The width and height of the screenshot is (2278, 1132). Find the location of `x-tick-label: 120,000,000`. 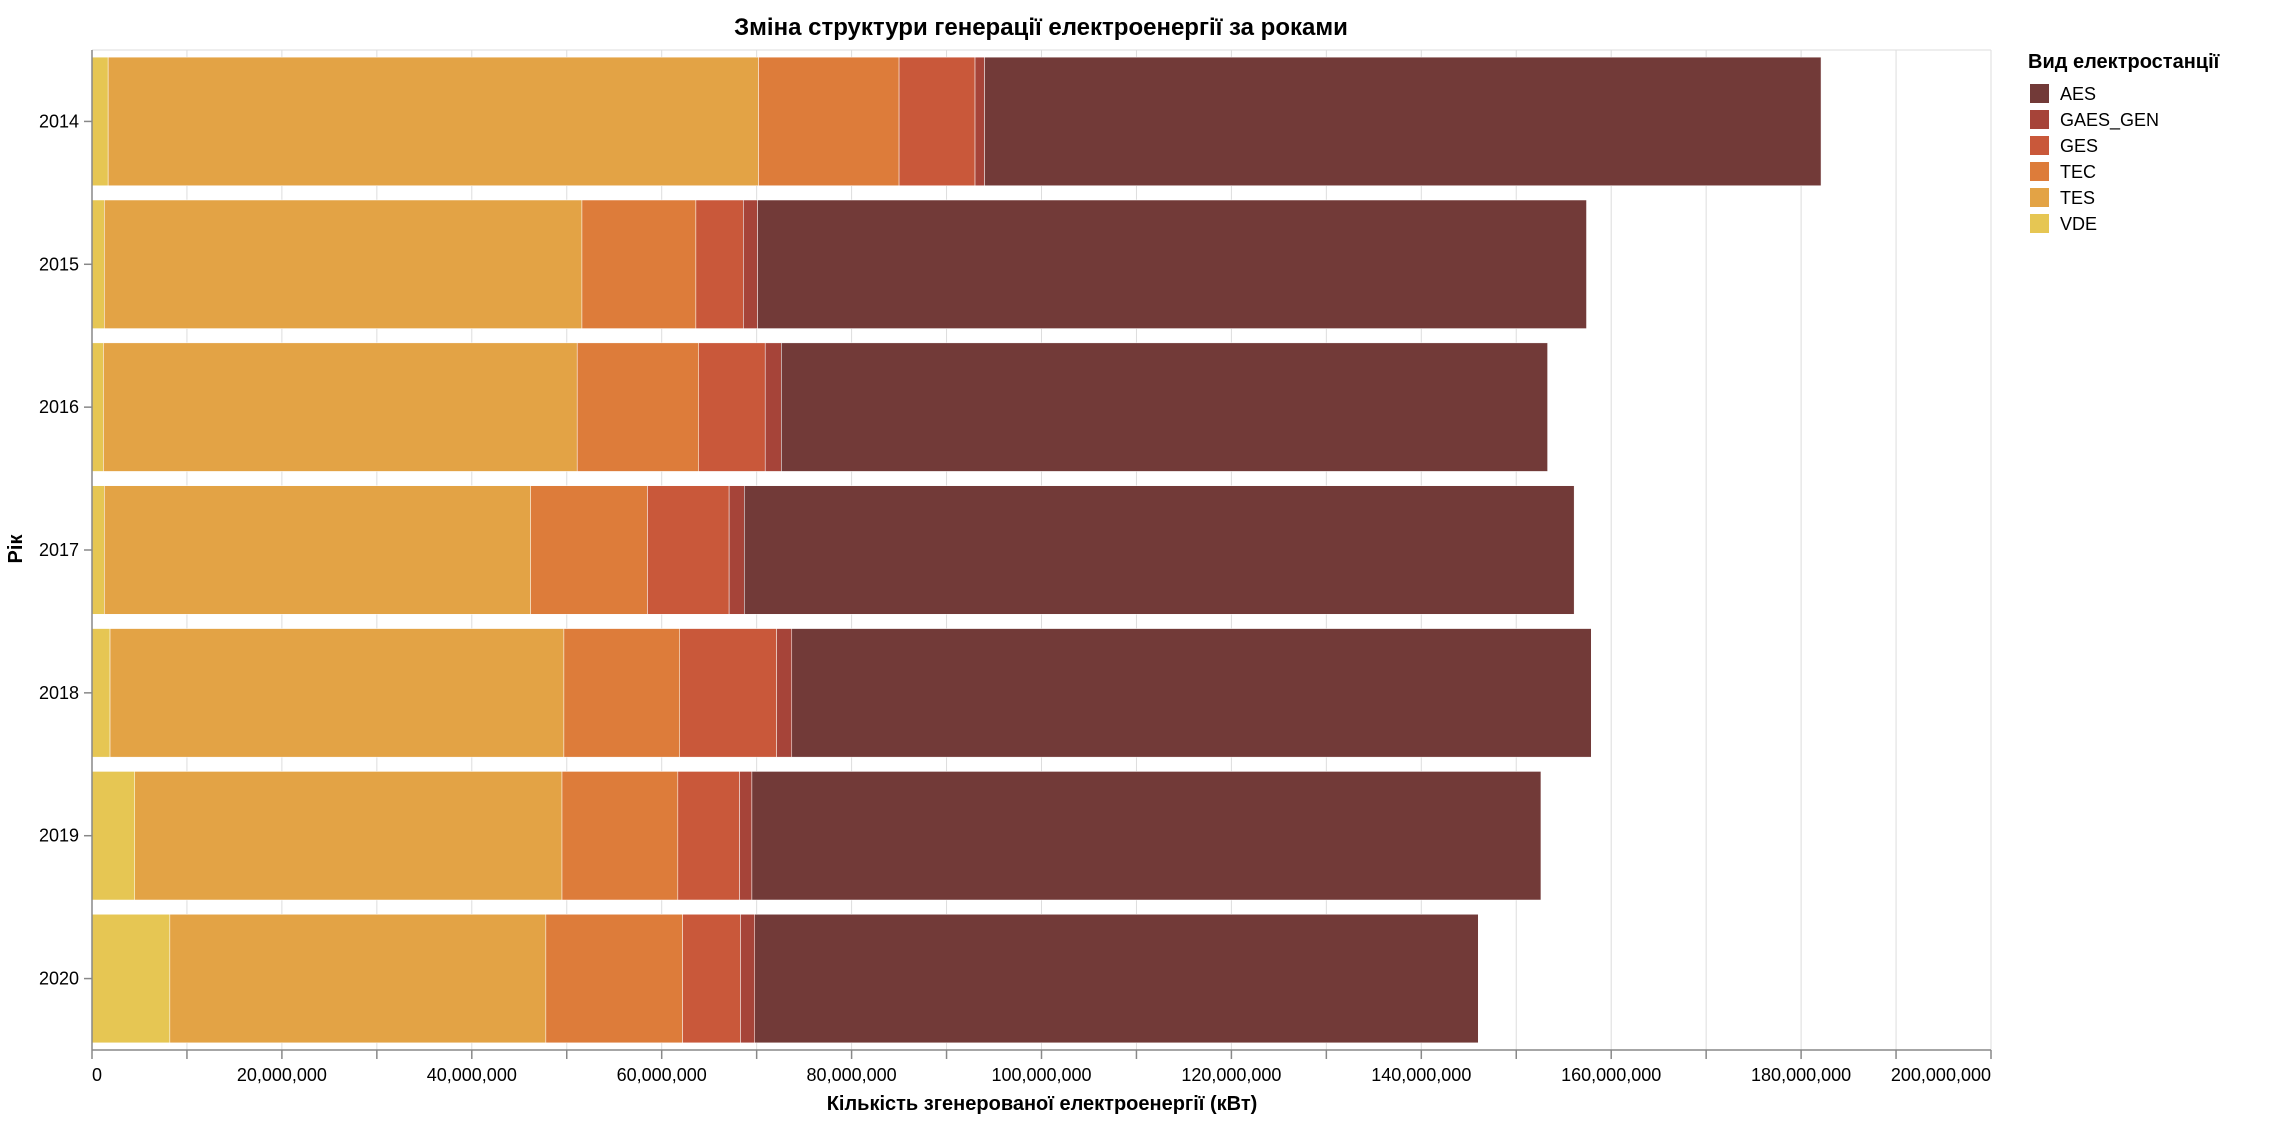

x-tick-label: 120,000,000 is located at coordinates (1231, 1075).